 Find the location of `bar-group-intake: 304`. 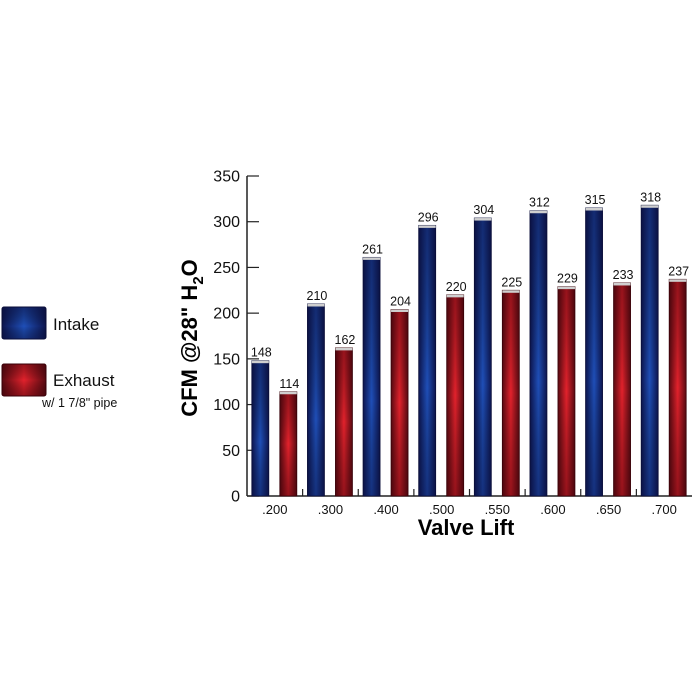

bar-group-intake: 304 is located at coordinates (483, 350).